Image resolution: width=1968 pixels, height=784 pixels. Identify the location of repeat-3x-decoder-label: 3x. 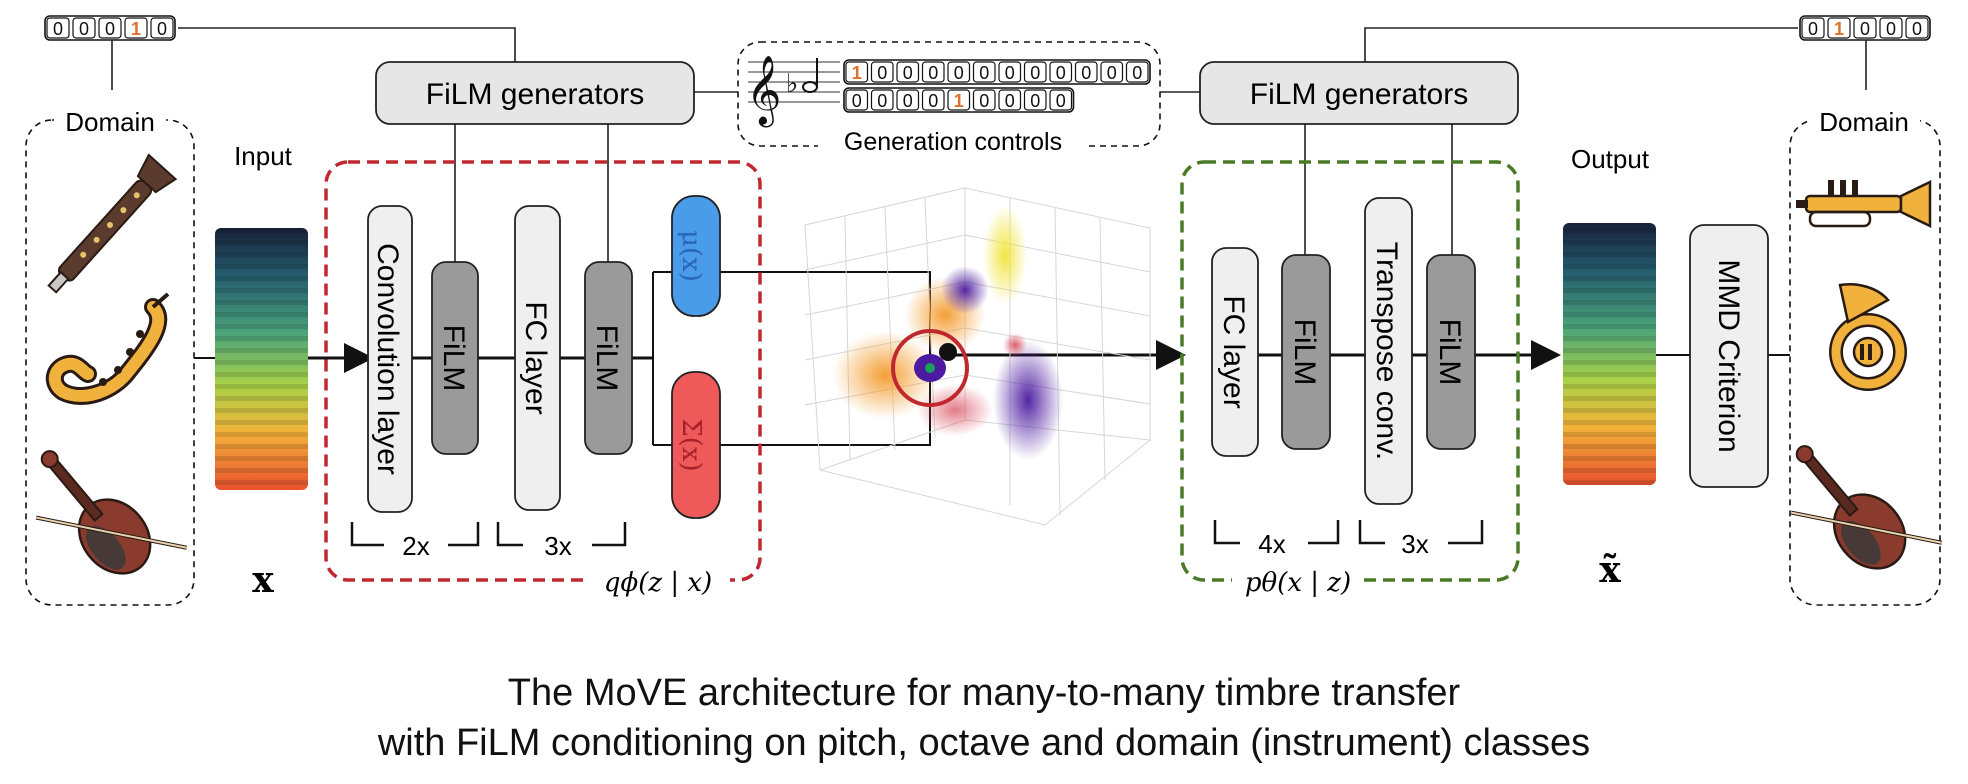
(1414, 544).